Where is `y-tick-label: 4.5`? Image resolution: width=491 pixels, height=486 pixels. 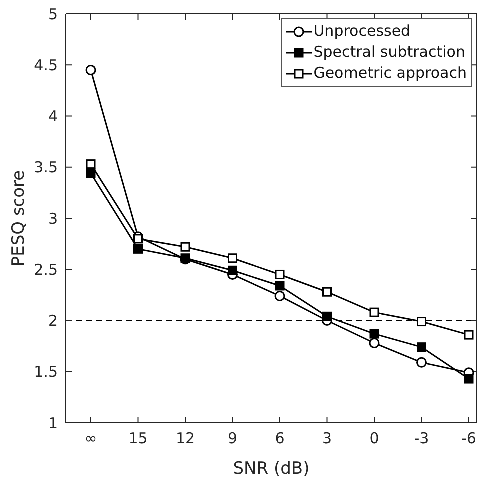
y-tick-label: 4.5 is located at coordinates (46, 65).